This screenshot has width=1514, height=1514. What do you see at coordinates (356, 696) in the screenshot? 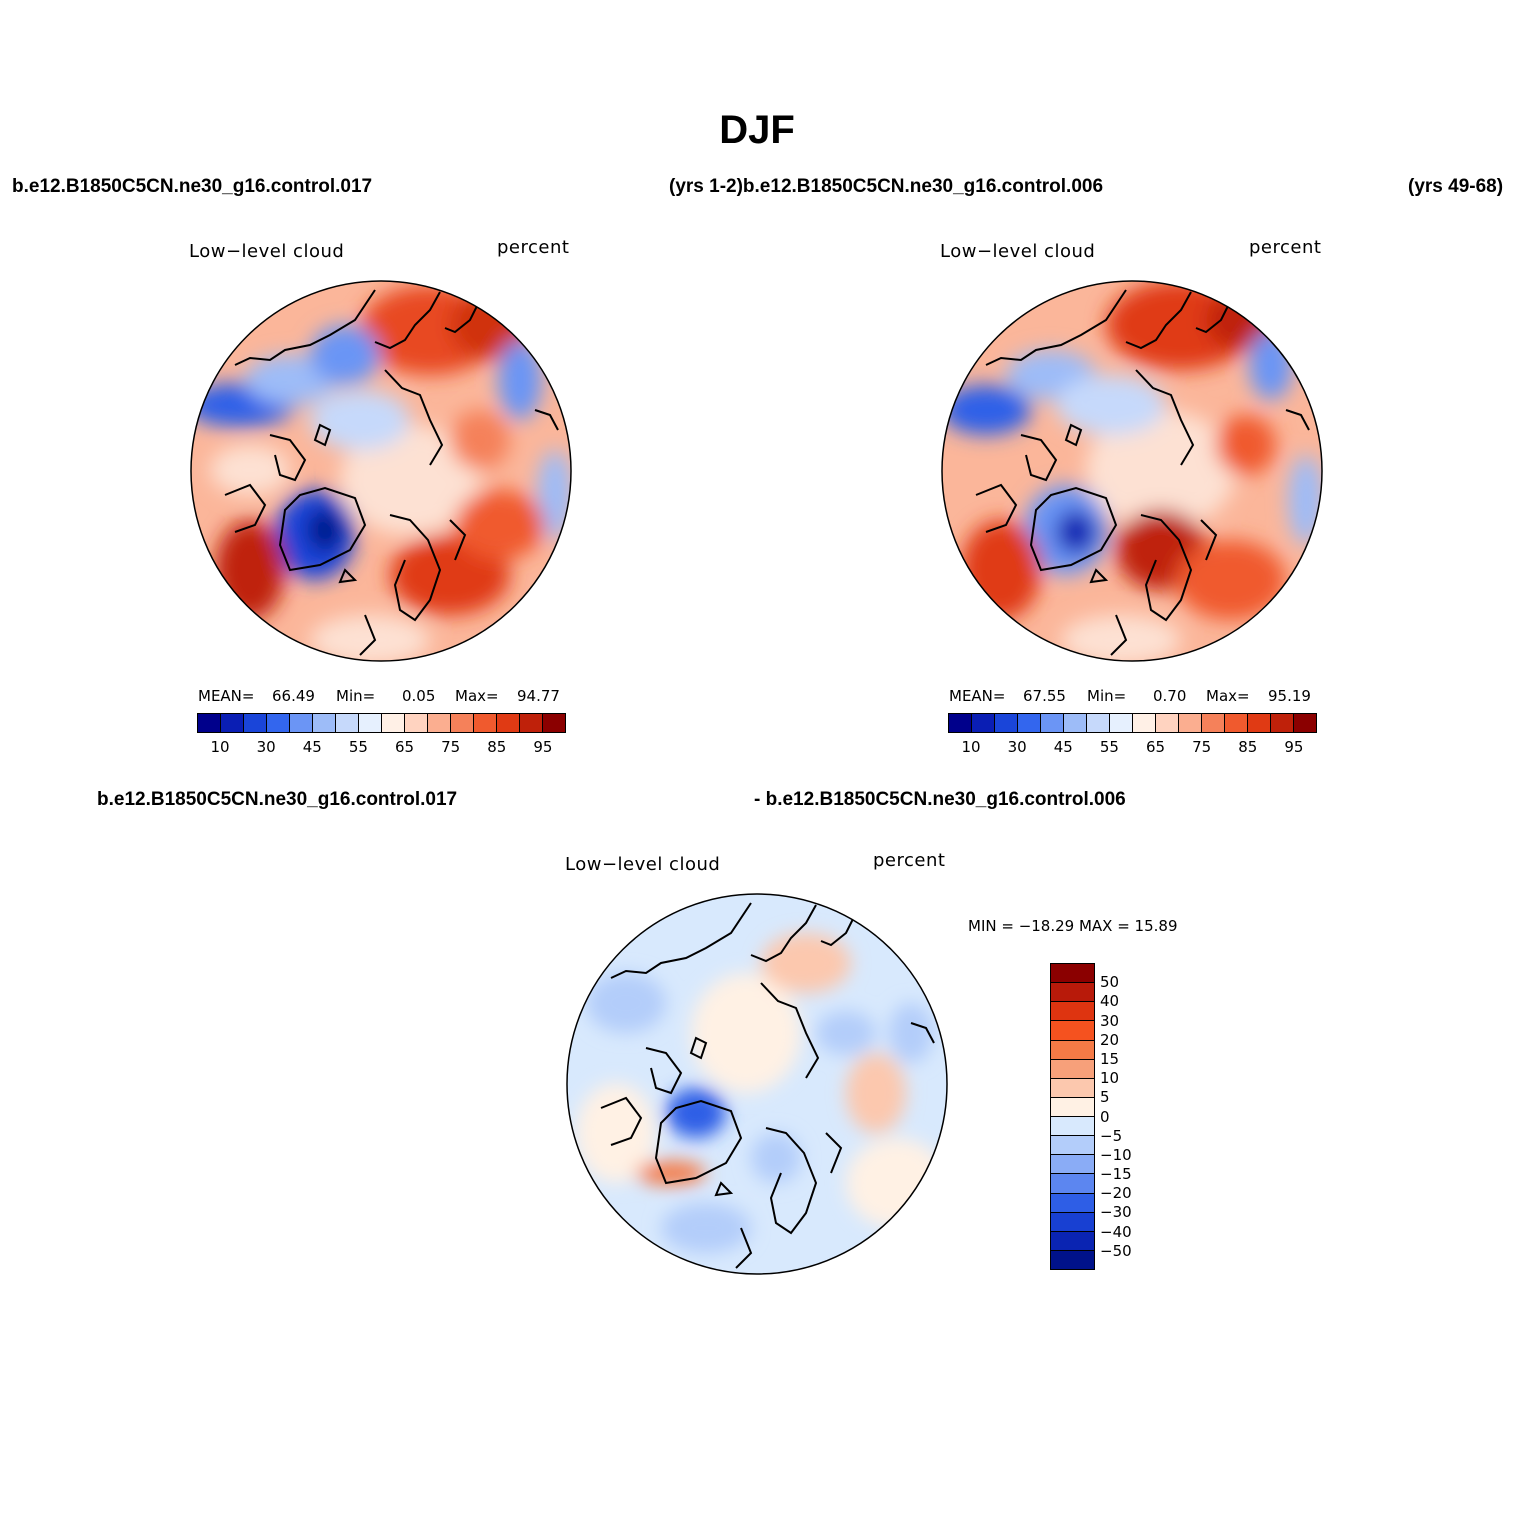
I see `panel1-min-label: Min=` at bounding box center [356, 696].